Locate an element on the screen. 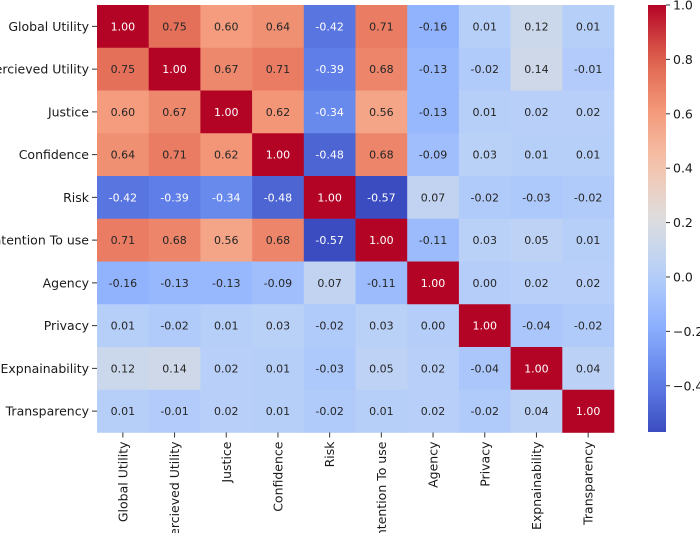 This screenshot has height=533, width=700. cell-value-label: 0.60 is located at coordinates (226, 26).